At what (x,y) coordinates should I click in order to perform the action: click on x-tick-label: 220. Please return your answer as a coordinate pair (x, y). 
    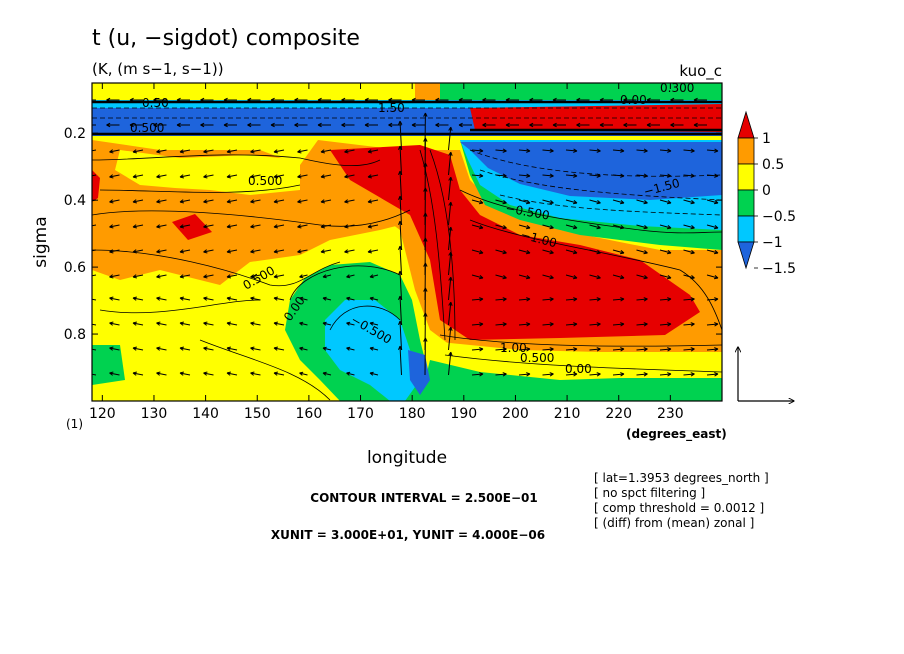
    Looking at the image, I should click on (618, 414).